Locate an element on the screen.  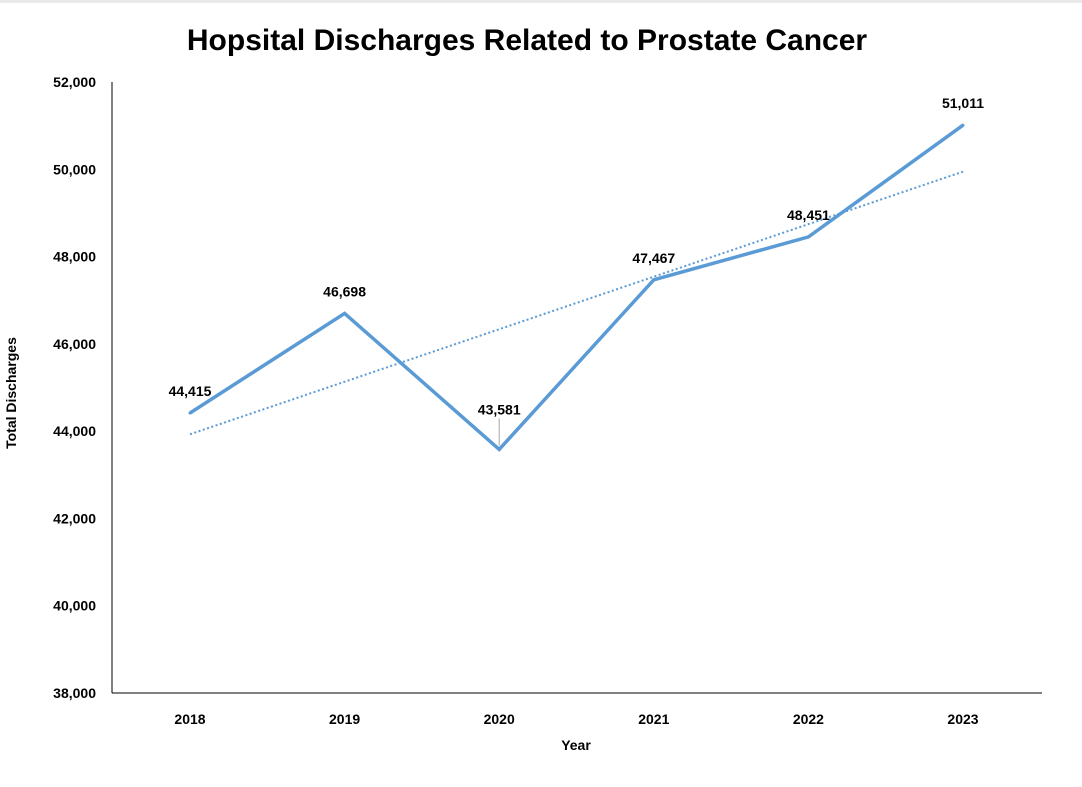
y-tick-label: 40,000 is located at coordinates (74, 606).